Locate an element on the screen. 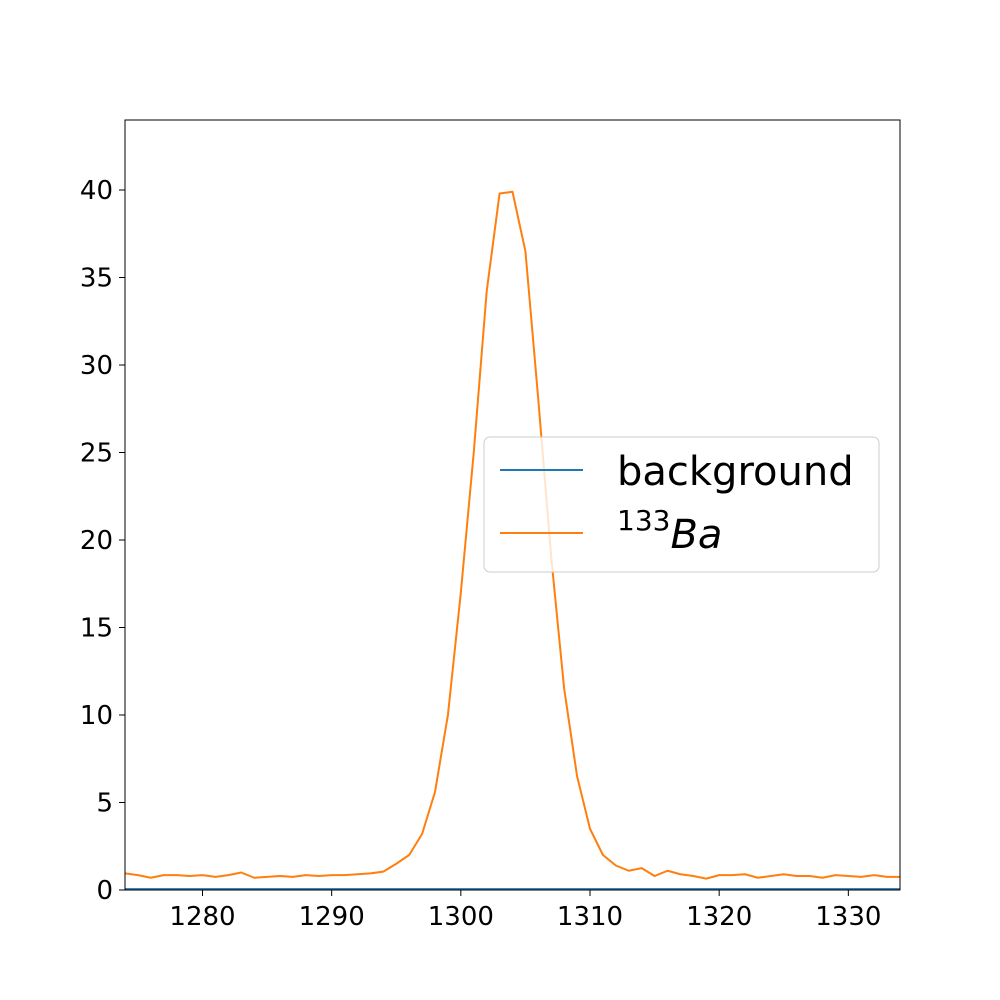  x-tick-label: 1300 is located at coordinates (461, 917).